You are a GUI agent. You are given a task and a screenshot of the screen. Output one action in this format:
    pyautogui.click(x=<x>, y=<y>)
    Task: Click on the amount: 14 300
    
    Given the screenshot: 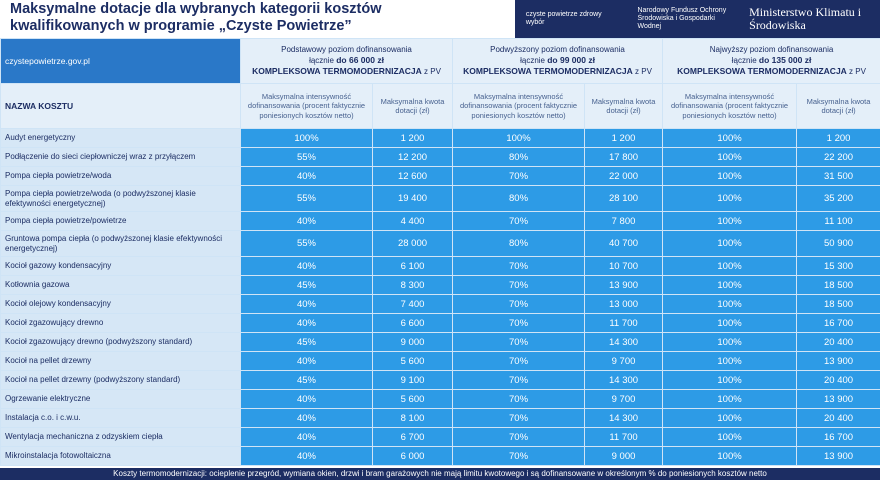 What is the action you would take?
    pyautogui.click(x=624, y=342)
    